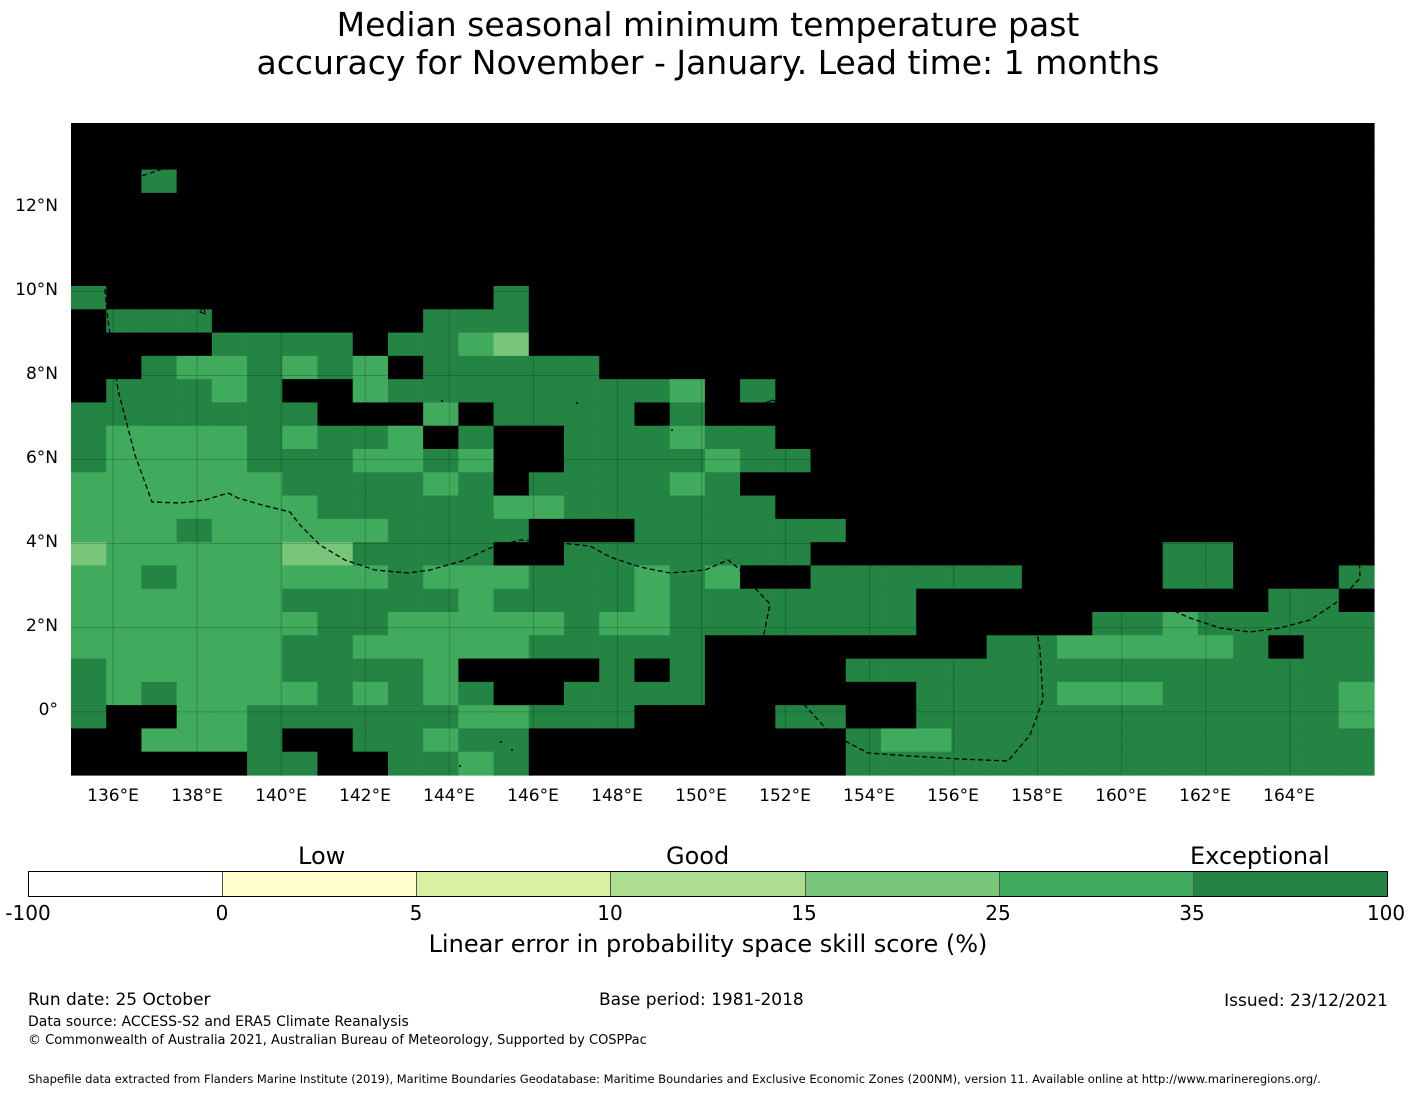  Describe the element at coordinates (902, 884) in the screenshot. I see `colorbar-segment` at that location.